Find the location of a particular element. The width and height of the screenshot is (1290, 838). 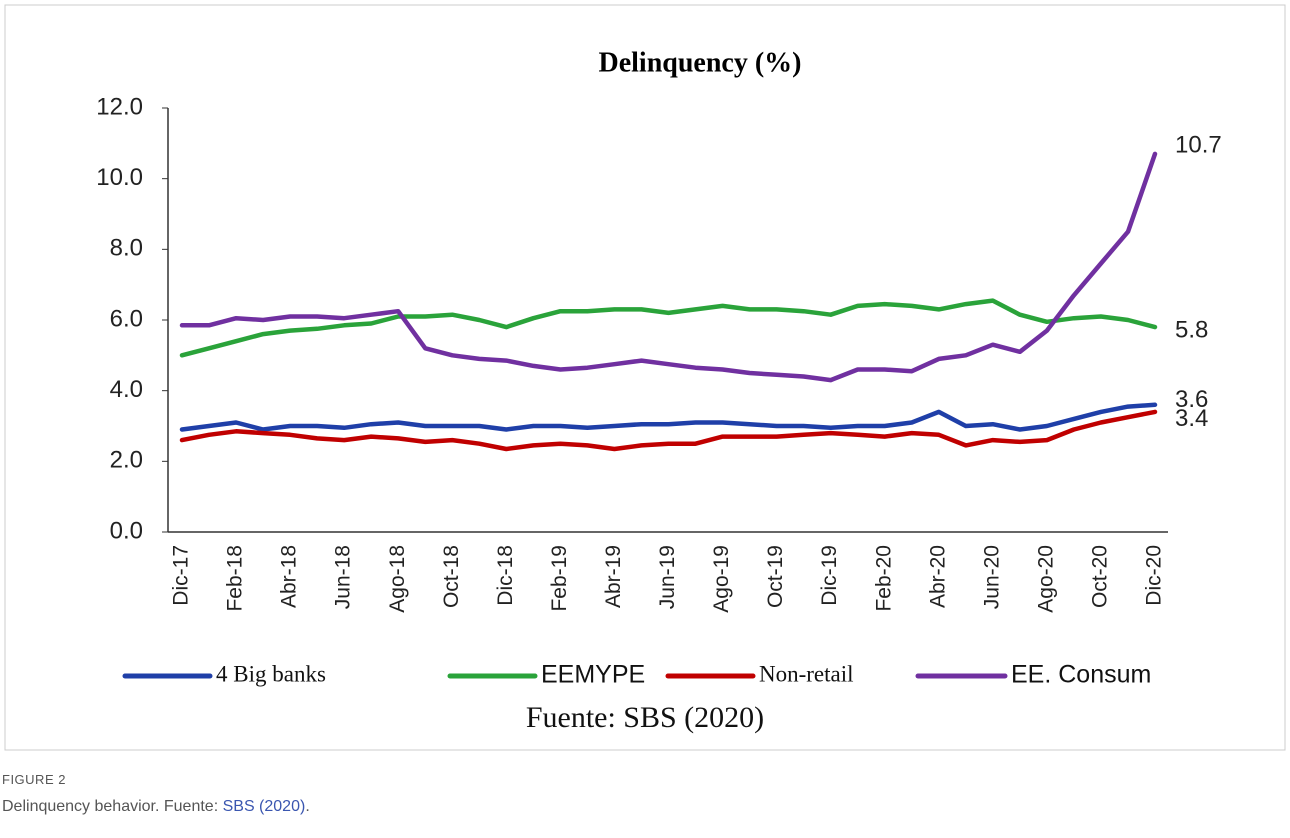

legend-label: 4 Big banks is located at coordinates (271, 673).